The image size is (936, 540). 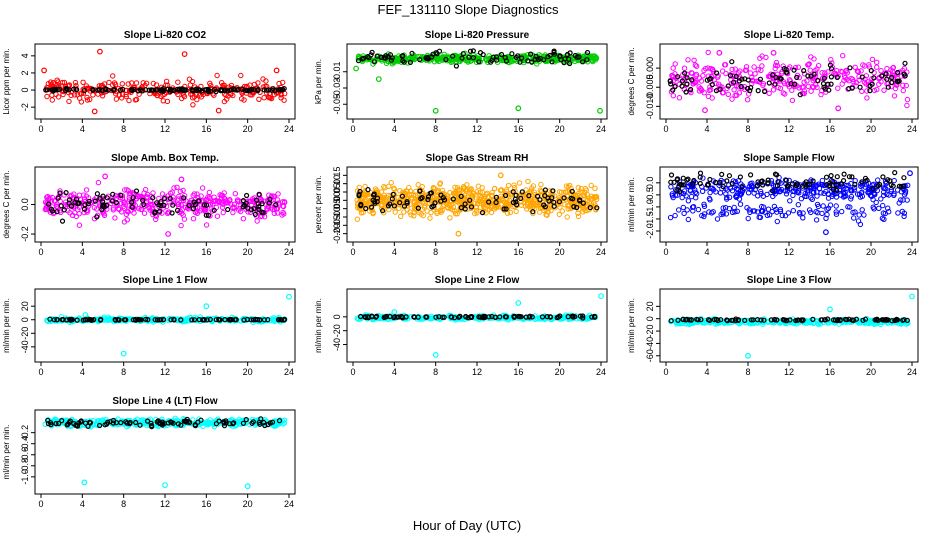 What do you see at coordinates (706, 372) in the screenshot?
I see `x-tick-label: 4` at bounding box center [706, 372].